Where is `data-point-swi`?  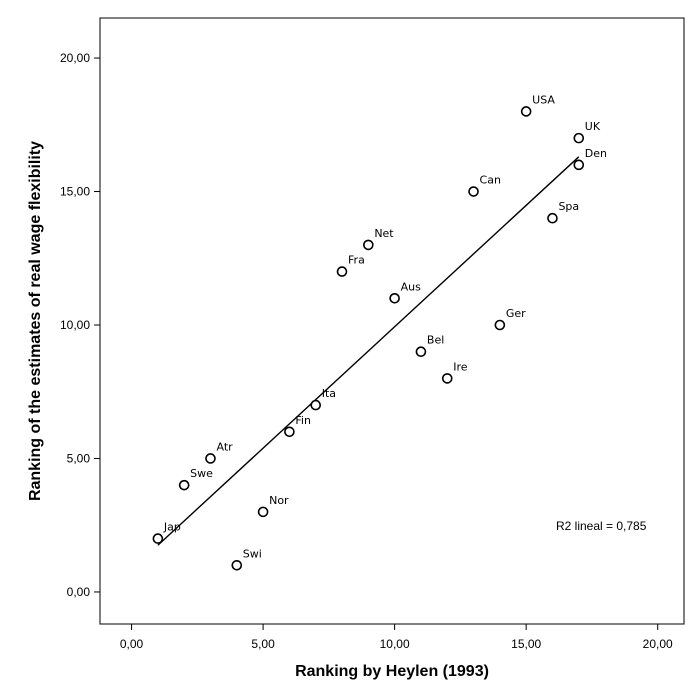
data-point-swi is located at coordinates (237, 565).